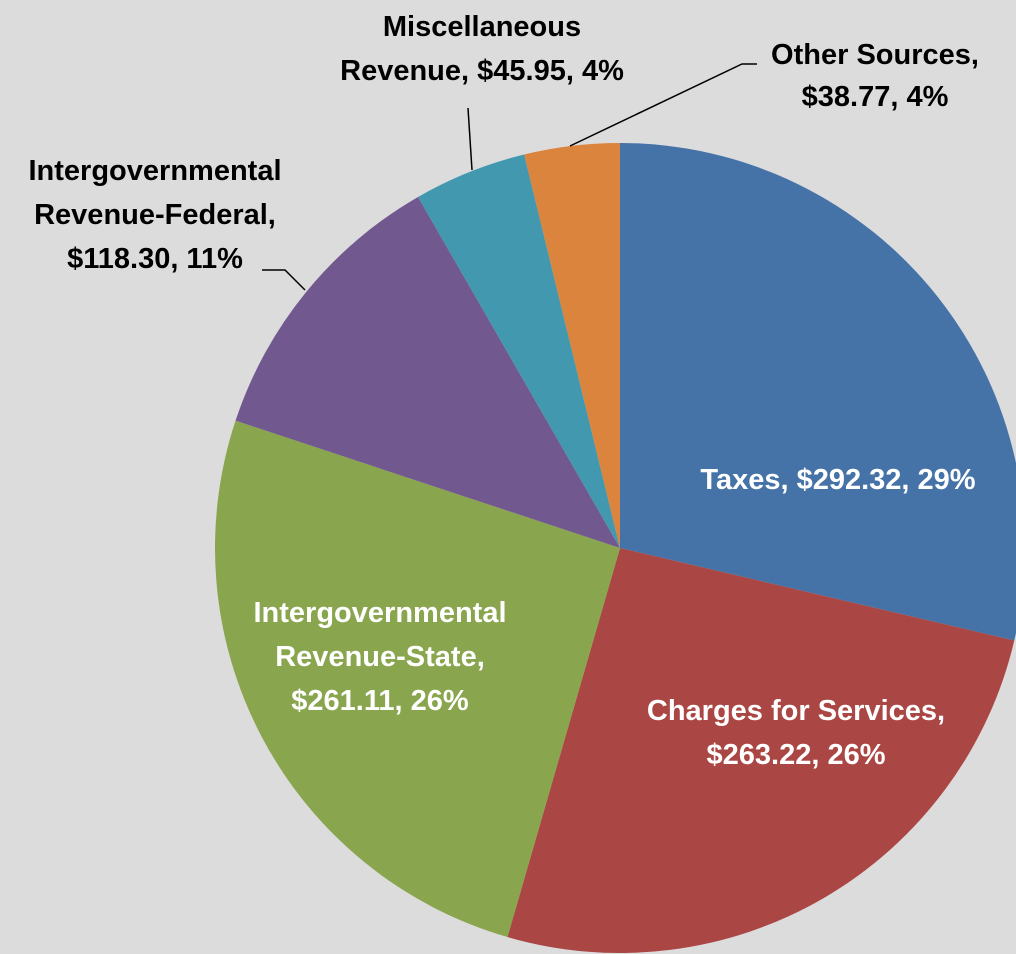 This screenshot has height=954, width=1016. I want to click on data-label-taxes: Taxes, $292.32, 29%, so click(837, 480).